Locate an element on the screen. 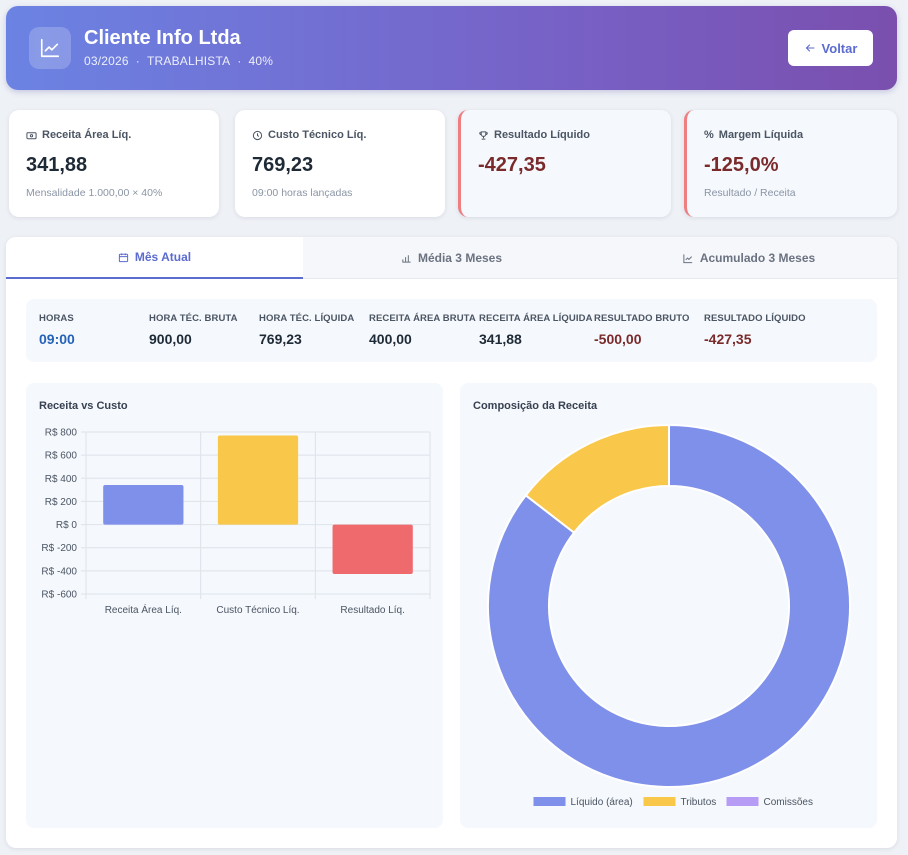 The width and height of the screenshot is (908, 855). trend-chart-icon is located at coordinates (50, 48).